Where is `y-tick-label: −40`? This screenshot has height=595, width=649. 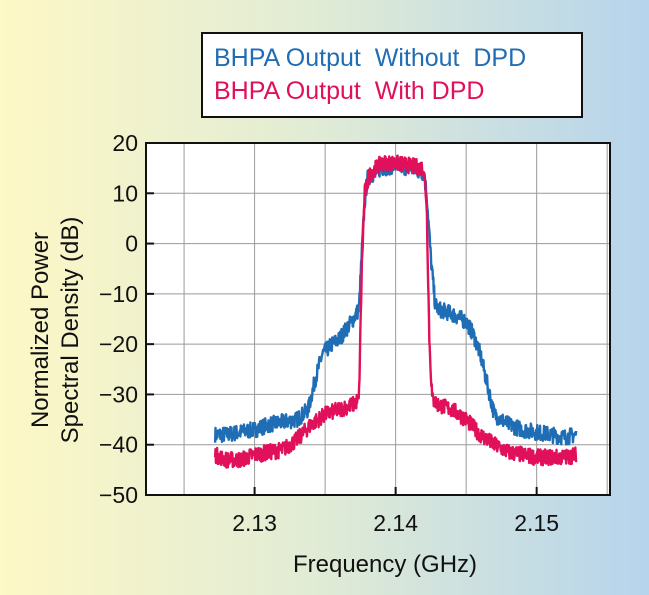
y-tick-label: −40 is located at coordinates (118, 445).